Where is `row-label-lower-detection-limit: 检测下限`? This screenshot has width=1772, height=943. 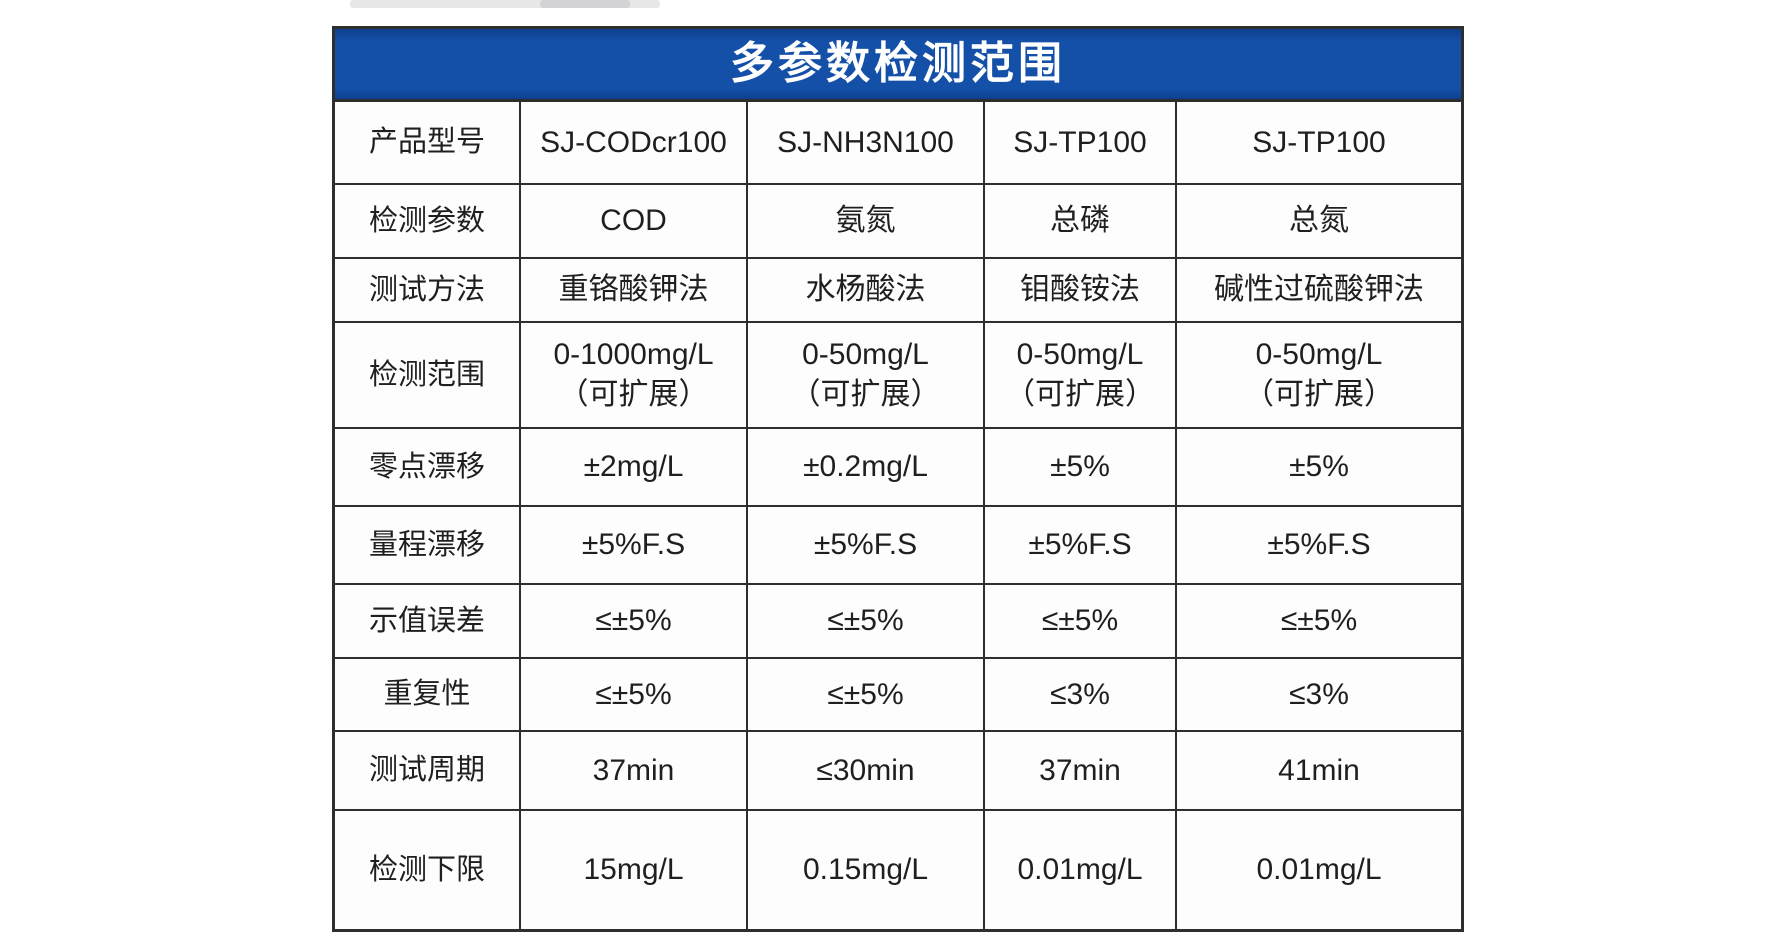
row-label-lower-detection-limit: 检测下限 is located at coordinates (428, 870).